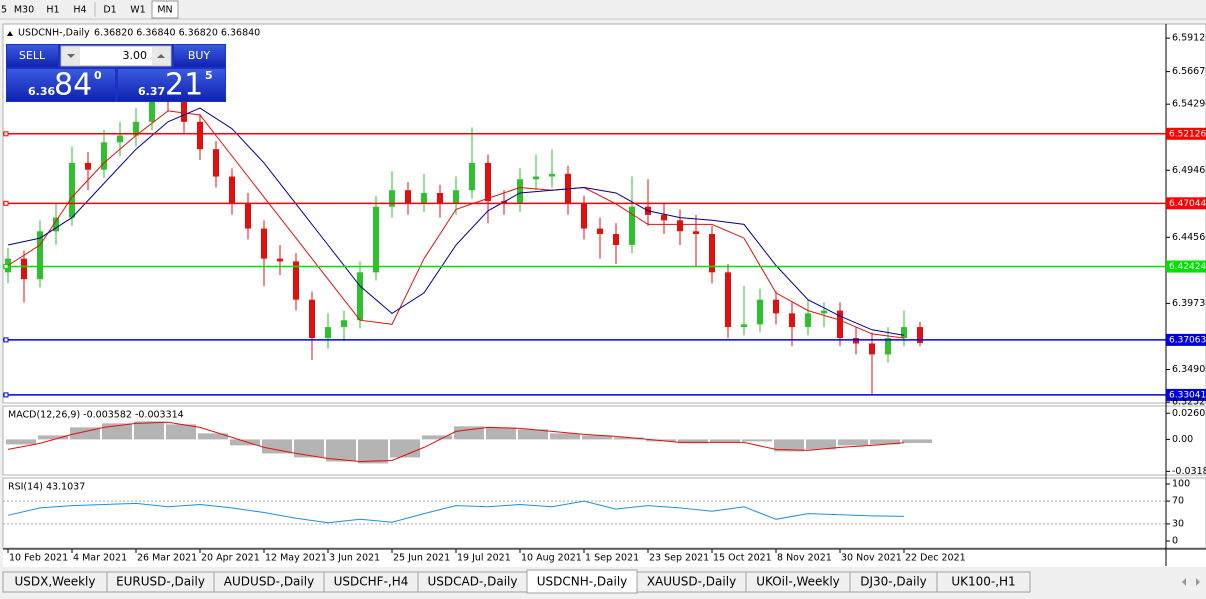 This screenshot has width=1206, height=599. Describe the element at coordinates (98, 75) in the screenshot. I see `bid-point: 0` at that location.